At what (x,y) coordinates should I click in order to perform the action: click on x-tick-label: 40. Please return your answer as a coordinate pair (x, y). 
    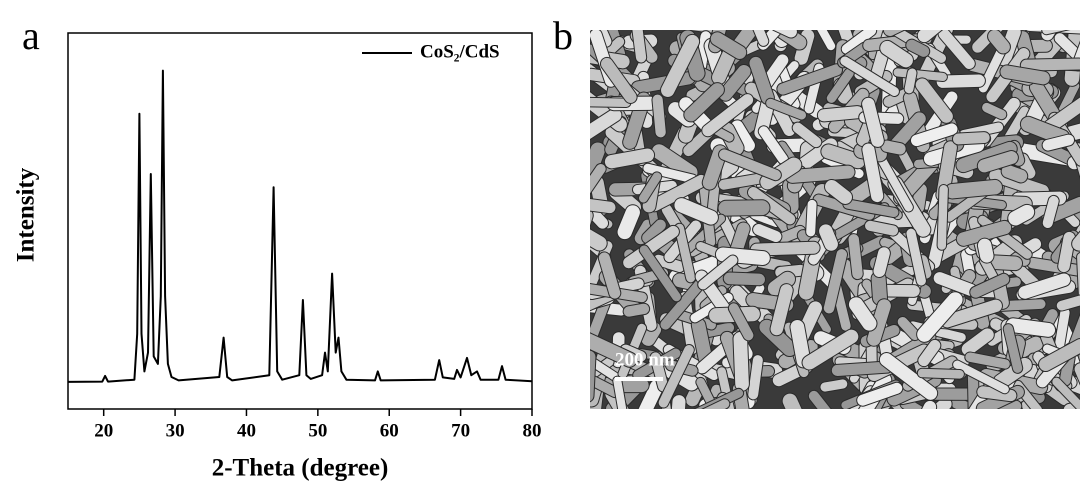
    Looking at the image, I should click on (246, 430).